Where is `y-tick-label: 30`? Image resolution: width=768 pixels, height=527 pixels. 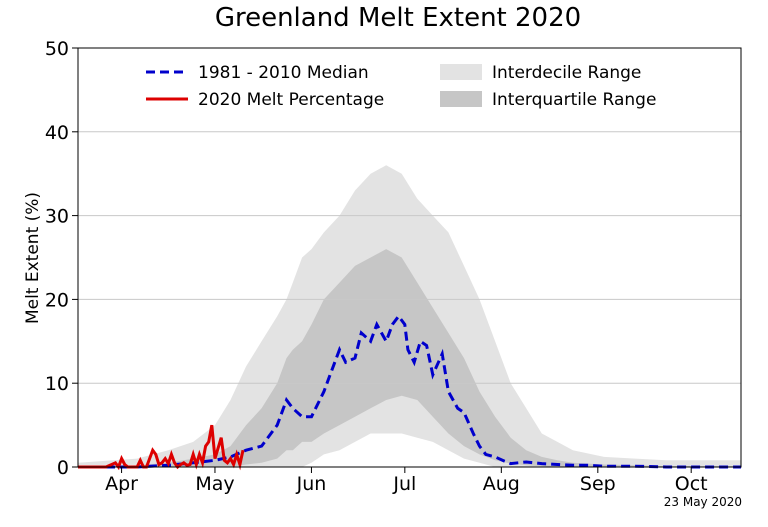 y-tick-label: 30 is located at coordinates (57, 217).